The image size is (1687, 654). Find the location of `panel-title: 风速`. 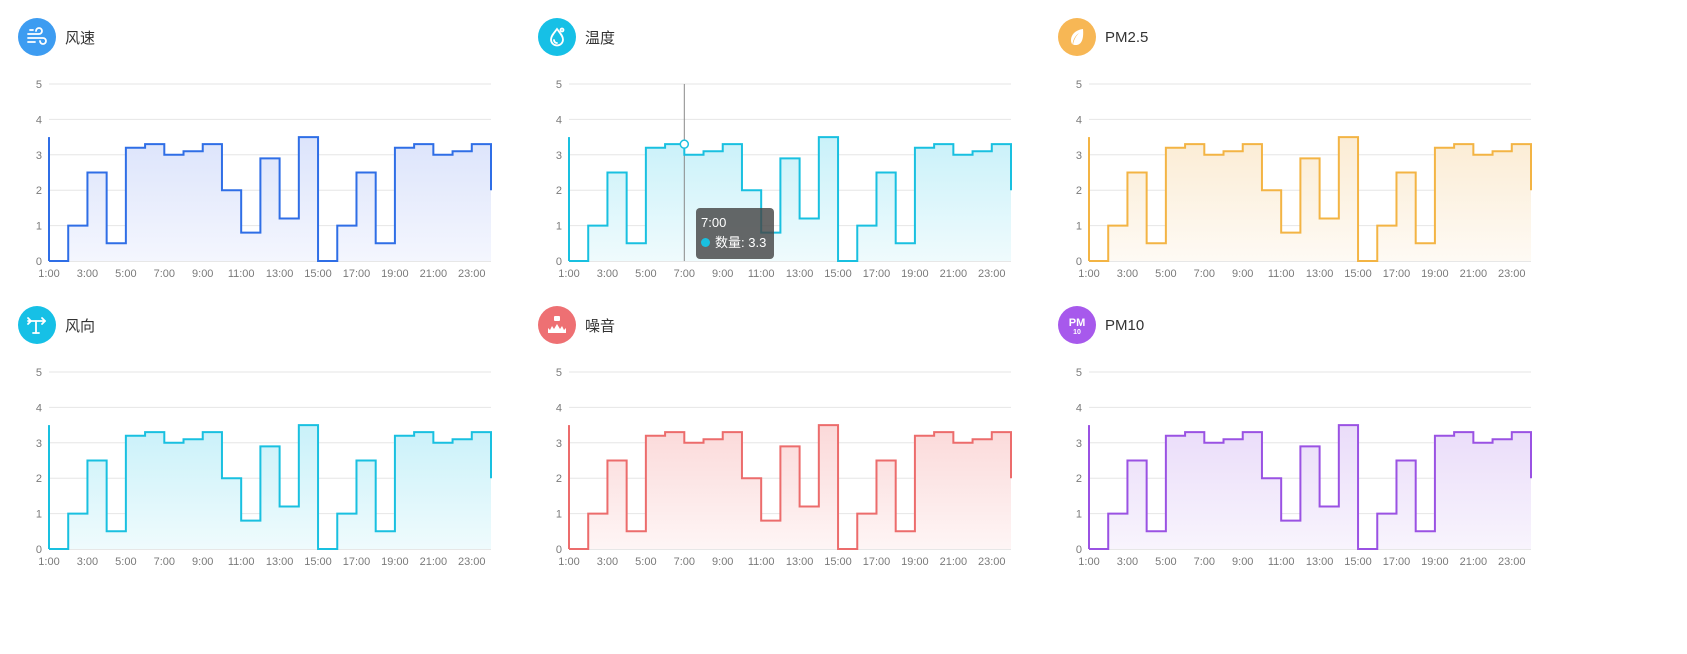

panel-title: 风速 is located at coordinates (80, 38).